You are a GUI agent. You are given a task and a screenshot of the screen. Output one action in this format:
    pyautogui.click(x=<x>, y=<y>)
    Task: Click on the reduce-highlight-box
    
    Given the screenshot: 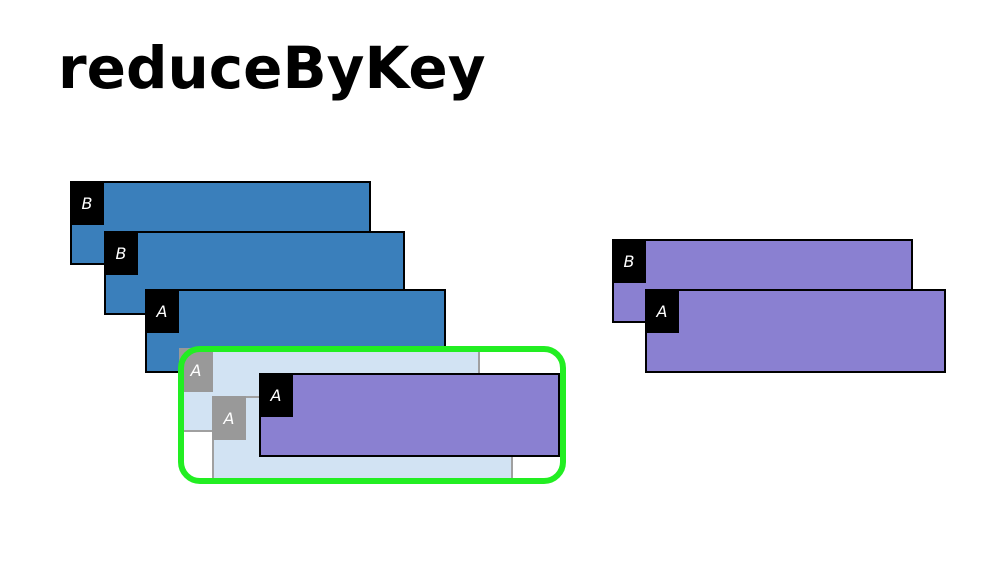 What is the action you would take?
    pyautogui.click(x=372, y=415)
    